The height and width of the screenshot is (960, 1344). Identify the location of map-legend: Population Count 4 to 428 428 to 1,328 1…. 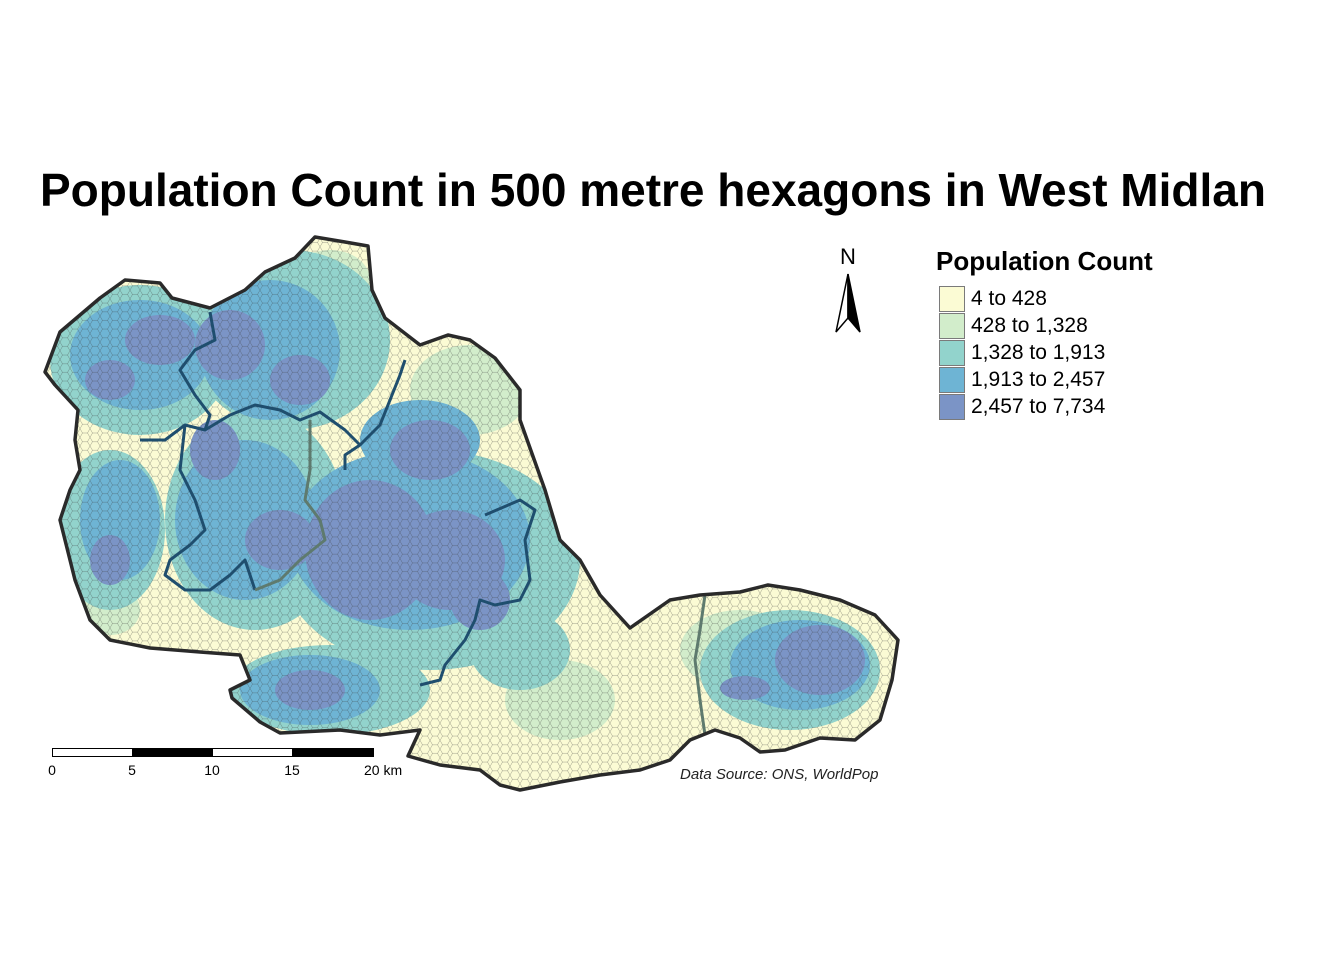
(1044, 333).